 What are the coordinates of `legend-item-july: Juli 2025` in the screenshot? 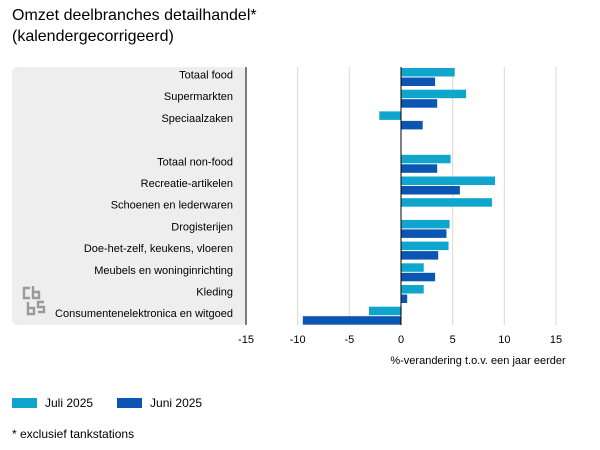 It's located at (52, 403).